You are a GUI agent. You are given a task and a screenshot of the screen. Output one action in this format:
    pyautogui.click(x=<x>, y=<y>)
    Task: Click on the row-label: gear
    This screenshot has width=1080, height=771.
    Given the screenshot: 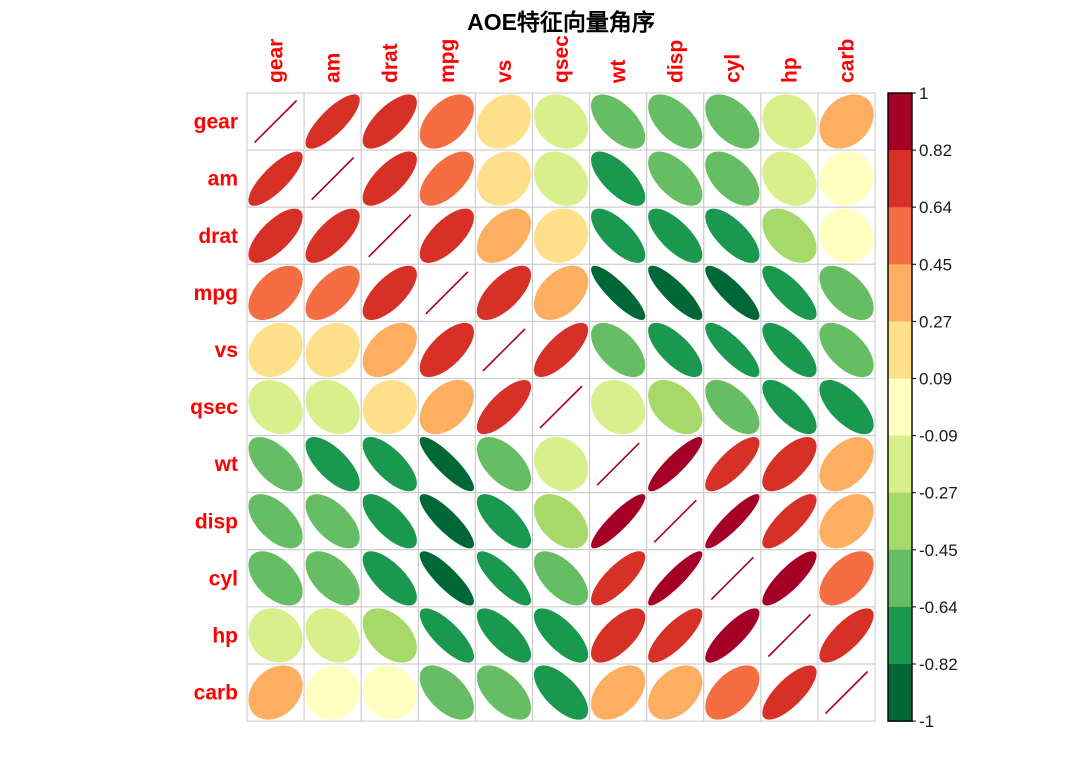 What is the action you would take?
    pyautogui.click(x=216, y=122)
    